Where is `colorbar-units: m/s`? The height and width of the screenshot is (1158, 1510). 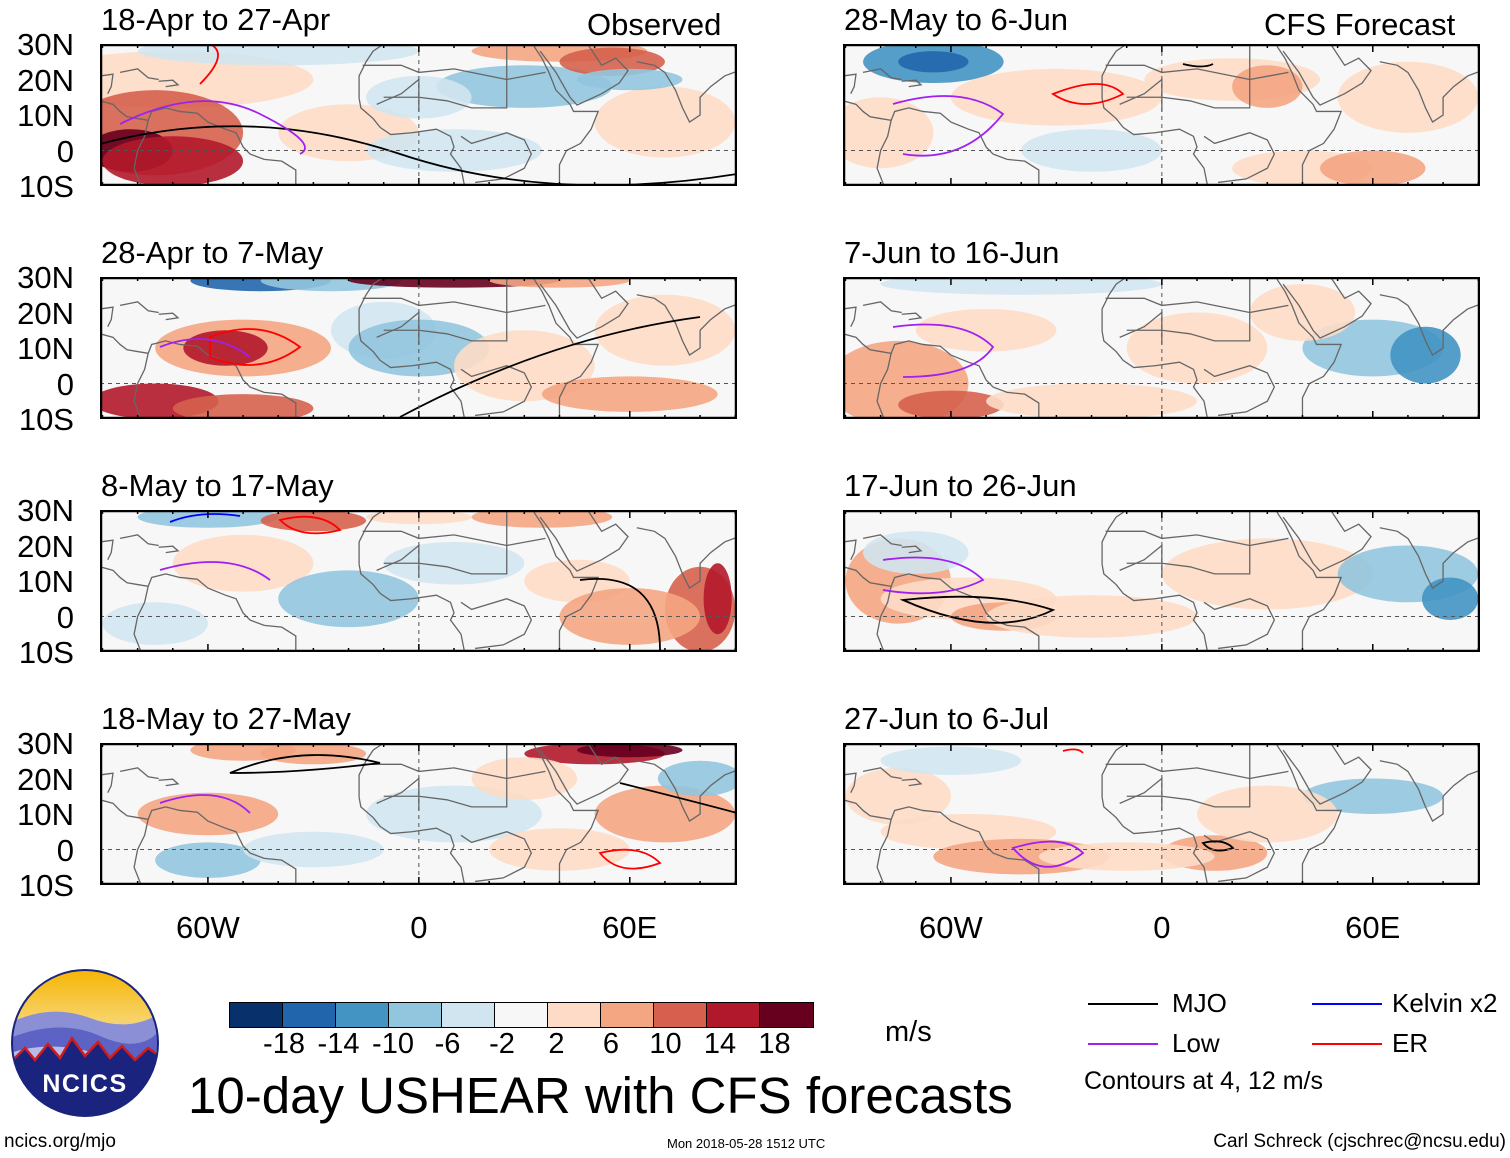
colorbar-units: m/s is located at coordinates (908, 1032).